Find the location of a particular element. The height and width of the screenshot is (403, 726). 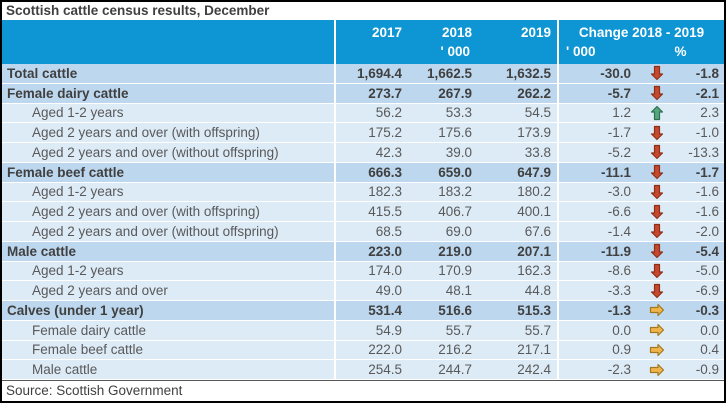

value-2017: 54.9 is located at coordinates (388, 330).